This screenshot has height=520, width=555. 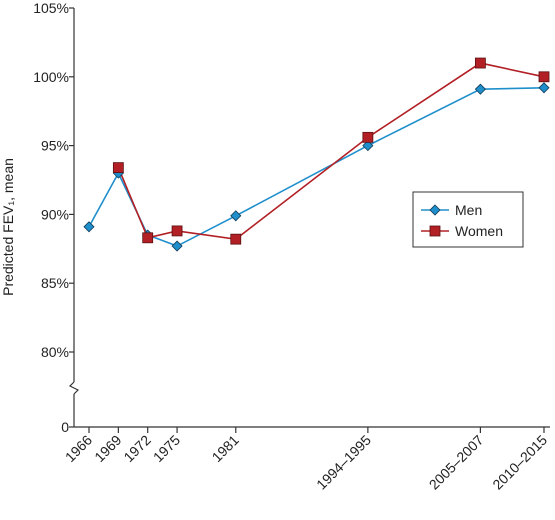 I want to click on legend-box, so click(x=468, y=219).